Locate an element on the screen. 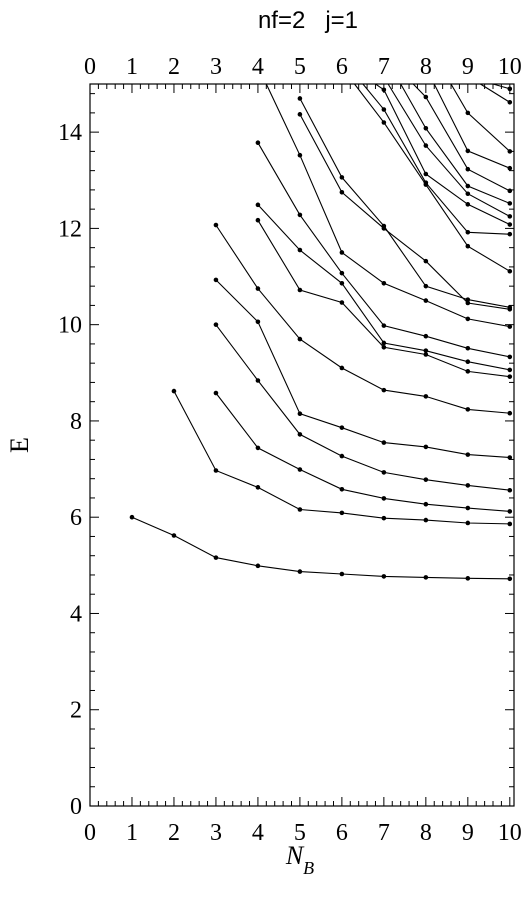  top-x-tick-label: 7 is located at coordinates (384, 67).